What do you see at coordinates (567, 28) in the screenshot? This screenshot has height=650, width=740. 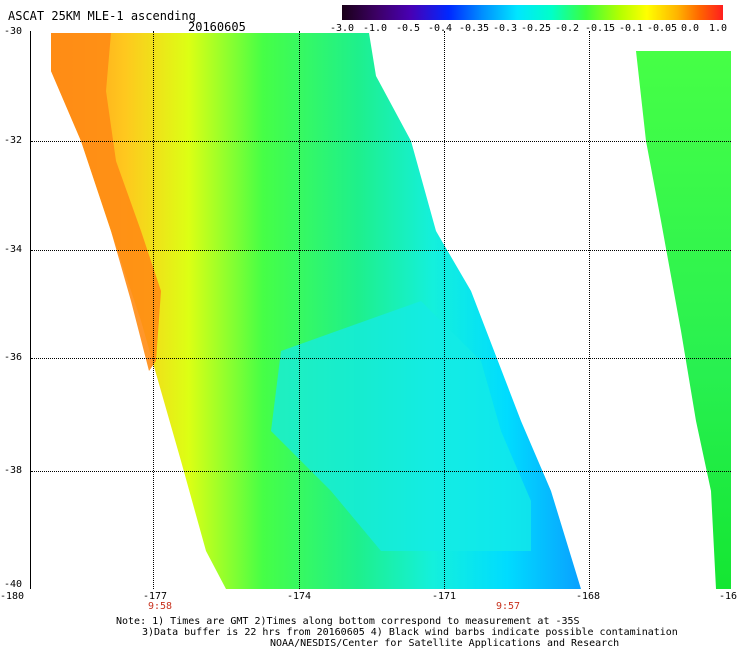 I see `colorbar-label: -0.2` at bounding box center [567, 28].